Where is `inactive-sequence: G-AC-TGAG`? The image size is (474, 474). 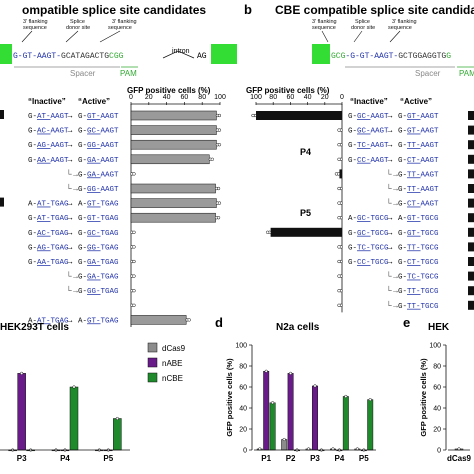
inactive-sequence: G-AC-TGAG is located at coordinates (48, 234).